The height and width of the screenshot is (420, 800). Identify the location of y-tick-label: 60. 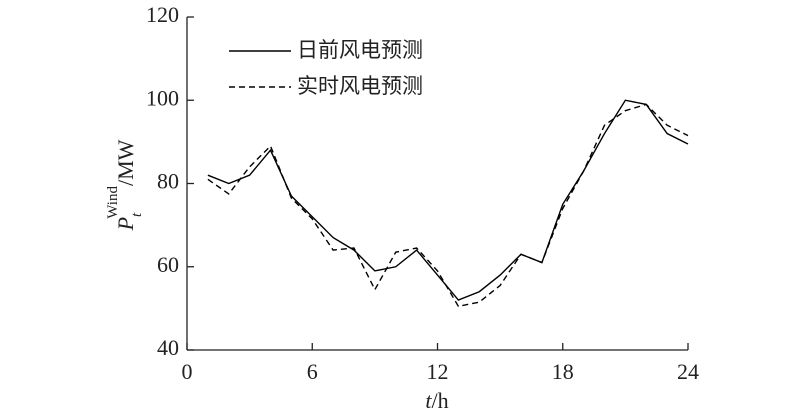
(168, 264).